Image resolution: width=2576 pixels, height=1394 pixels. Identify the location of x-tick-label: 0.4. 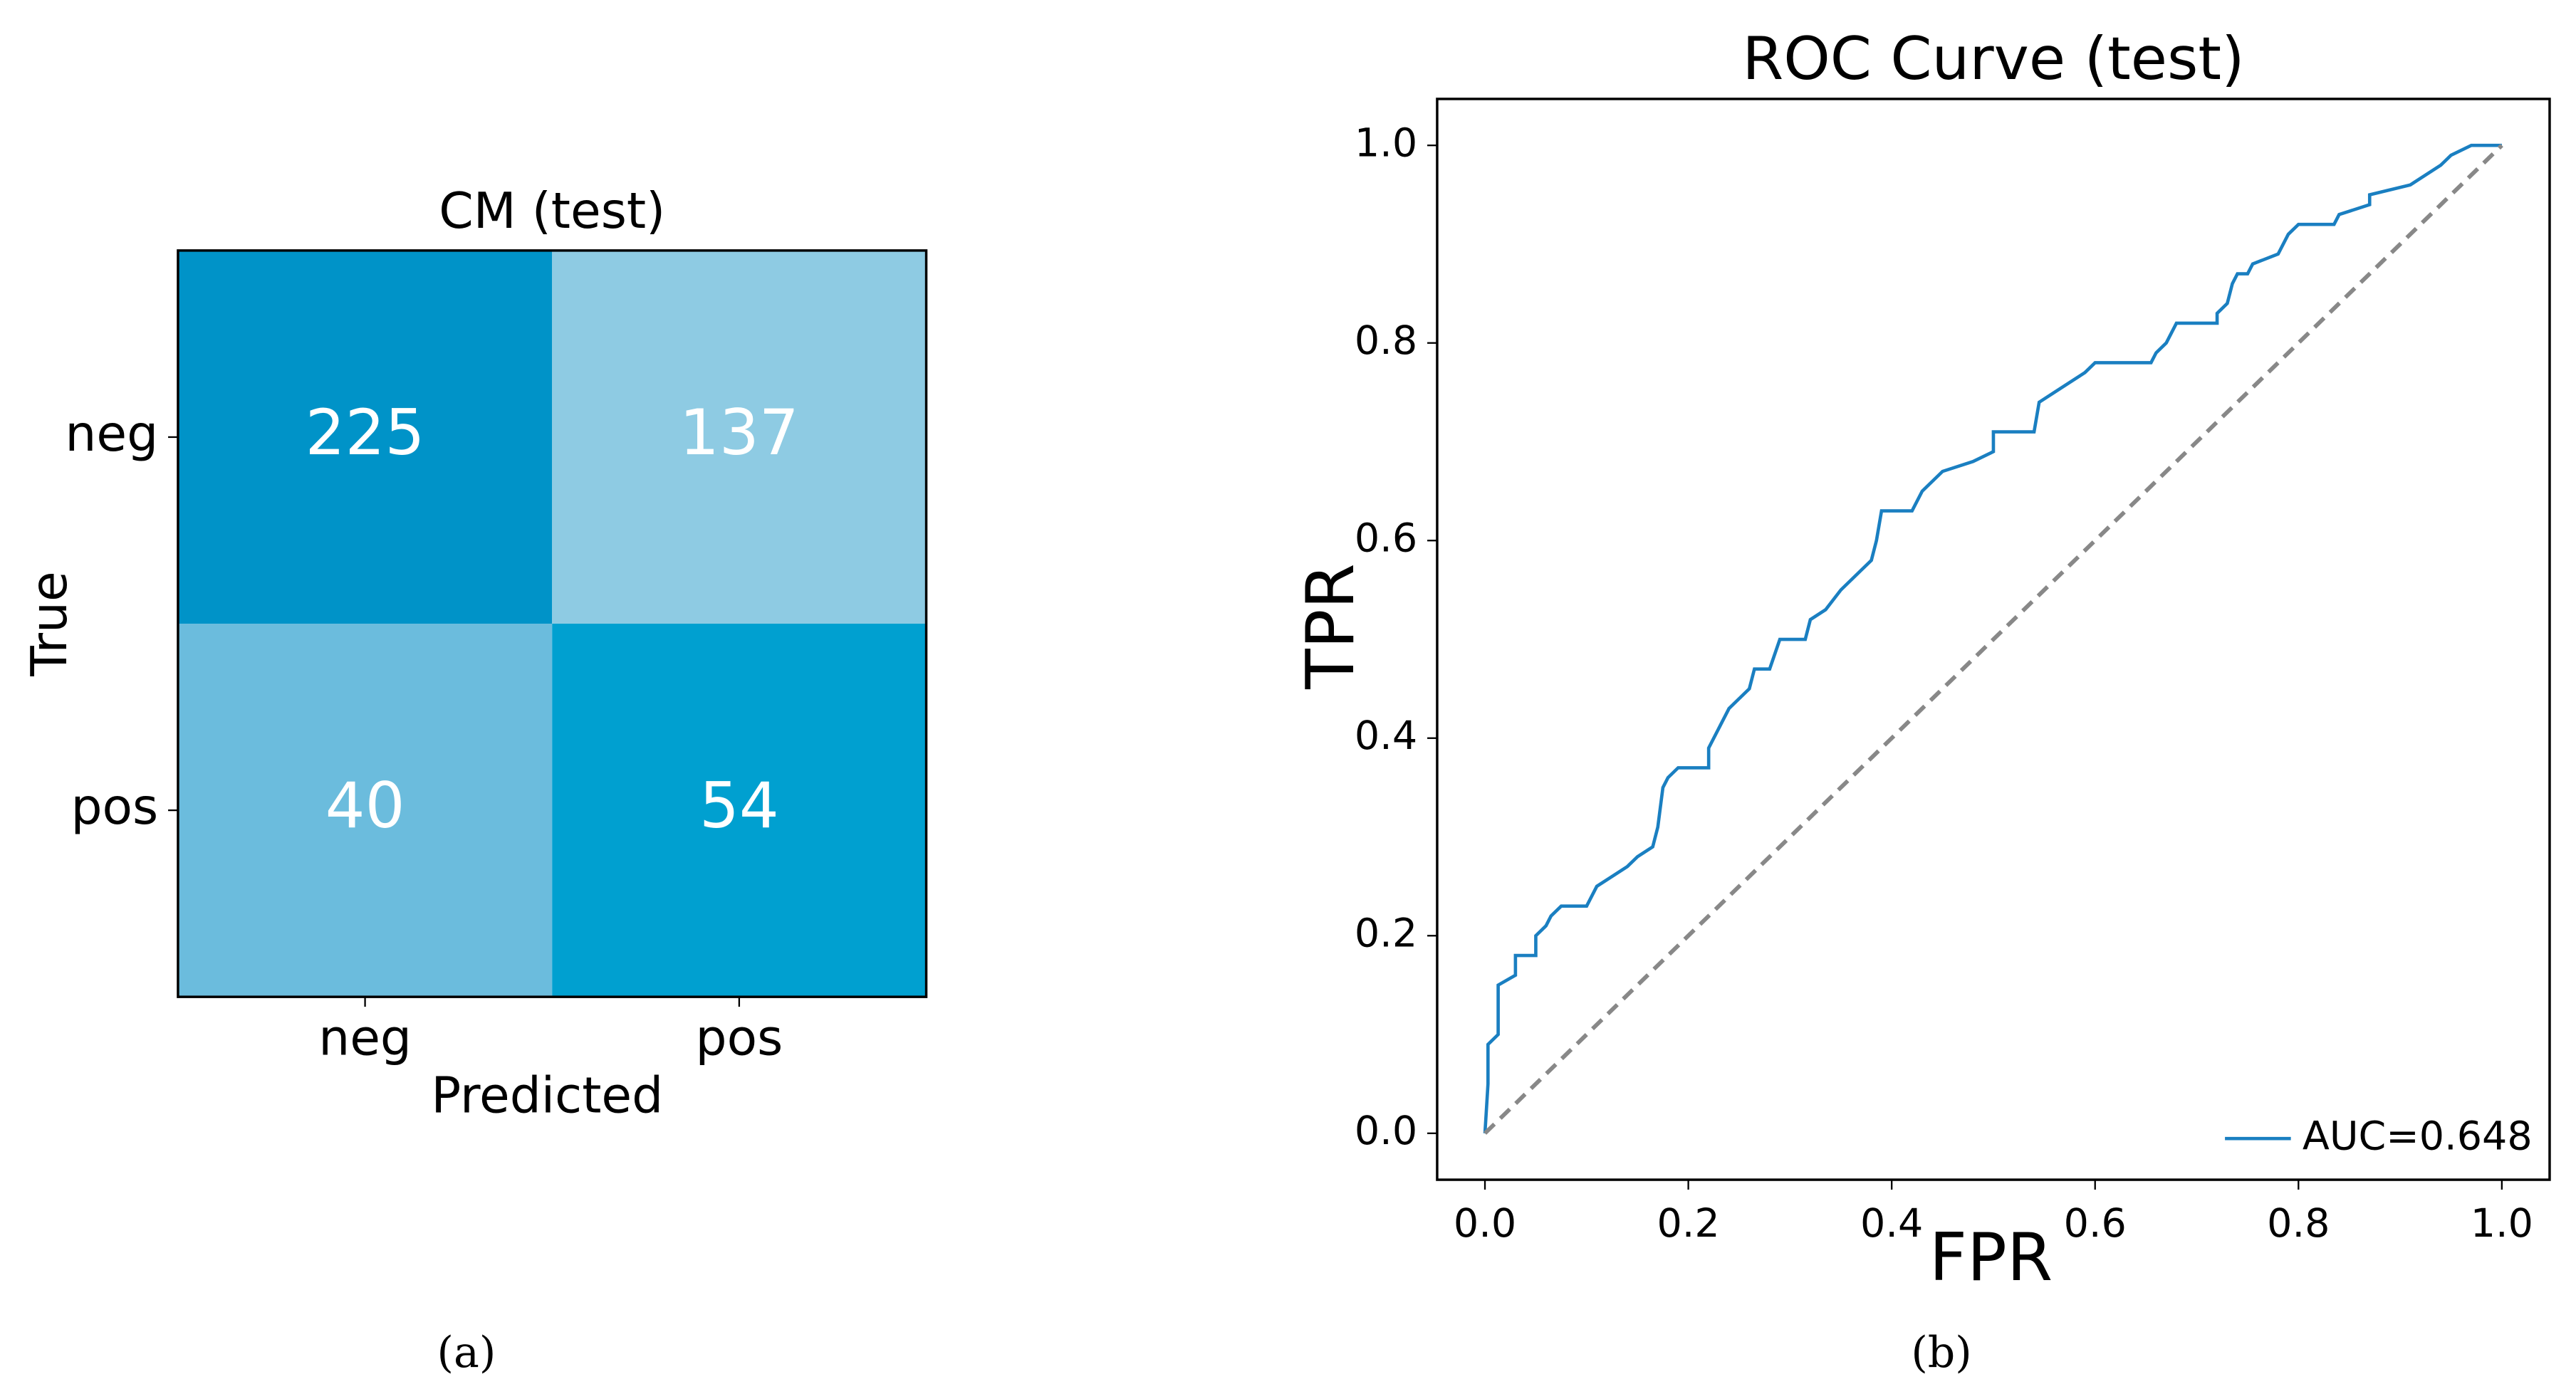
(1892, 1223).